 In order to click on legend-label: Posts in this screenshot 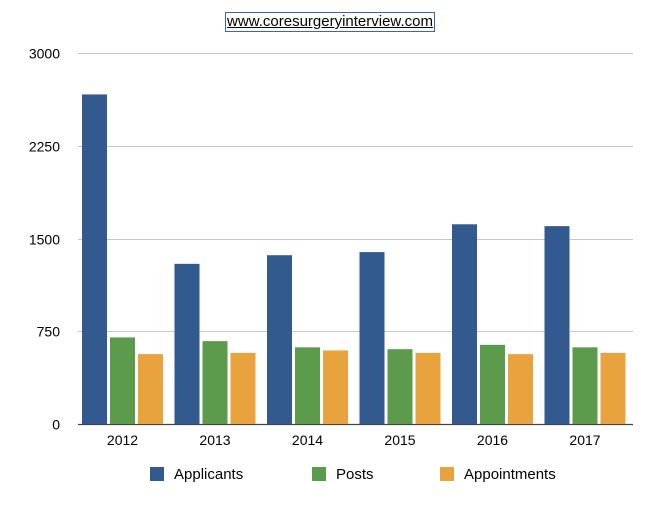, I will do `click(355, 474)`.